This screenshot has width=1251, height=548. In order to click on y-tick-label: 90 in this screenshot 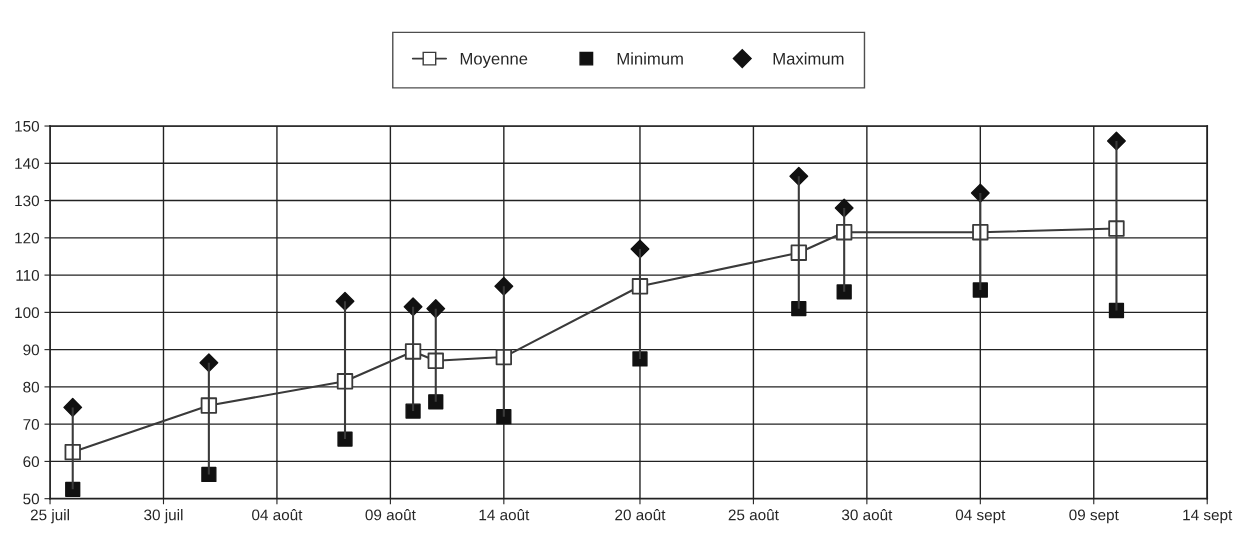, I will do `click(31, 350)`.